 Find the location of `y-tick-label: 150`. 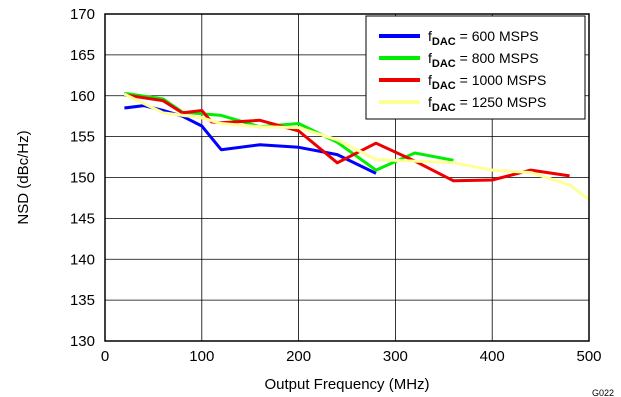

y-tick-label: 150 is located at coordinates (82, 178).